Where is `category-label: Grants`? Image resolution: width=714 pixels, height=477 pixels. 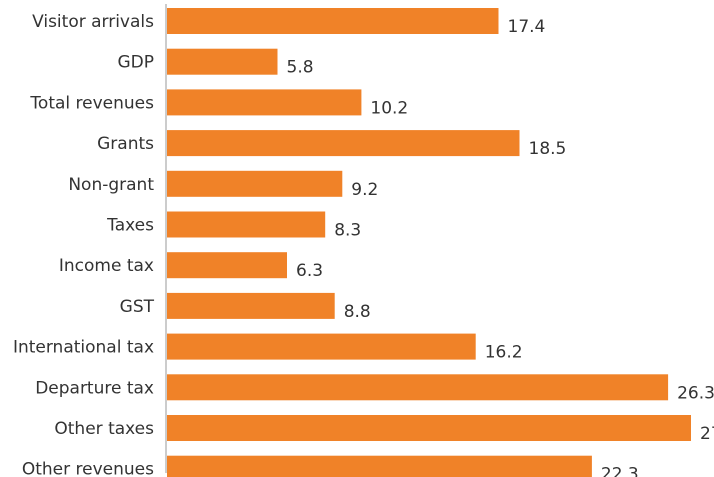
category-label: Grants is located at coordinates (125, 144).